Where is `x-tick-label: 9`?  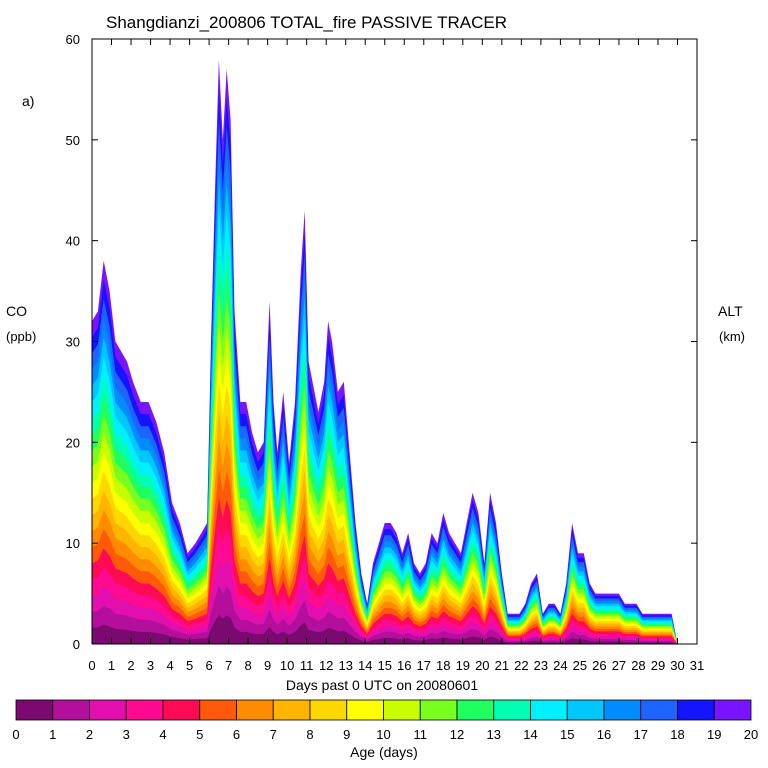 x-tick-label: 9 is located at coordinates (267, 665).